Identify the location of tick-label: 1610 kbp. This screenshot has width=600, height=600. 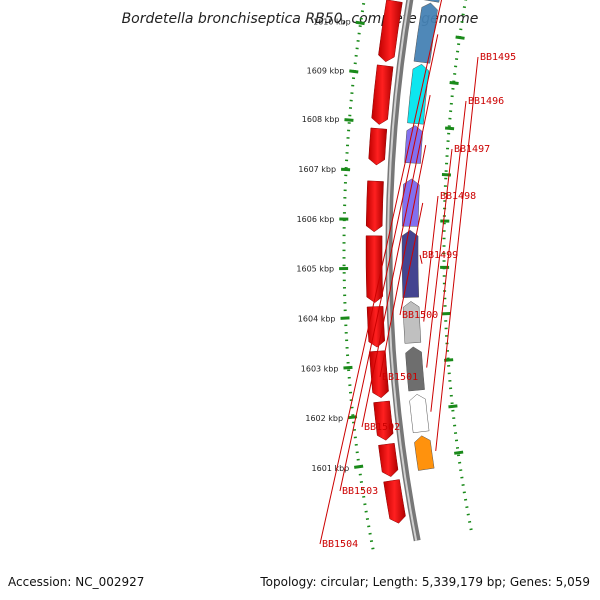
(332, 22).